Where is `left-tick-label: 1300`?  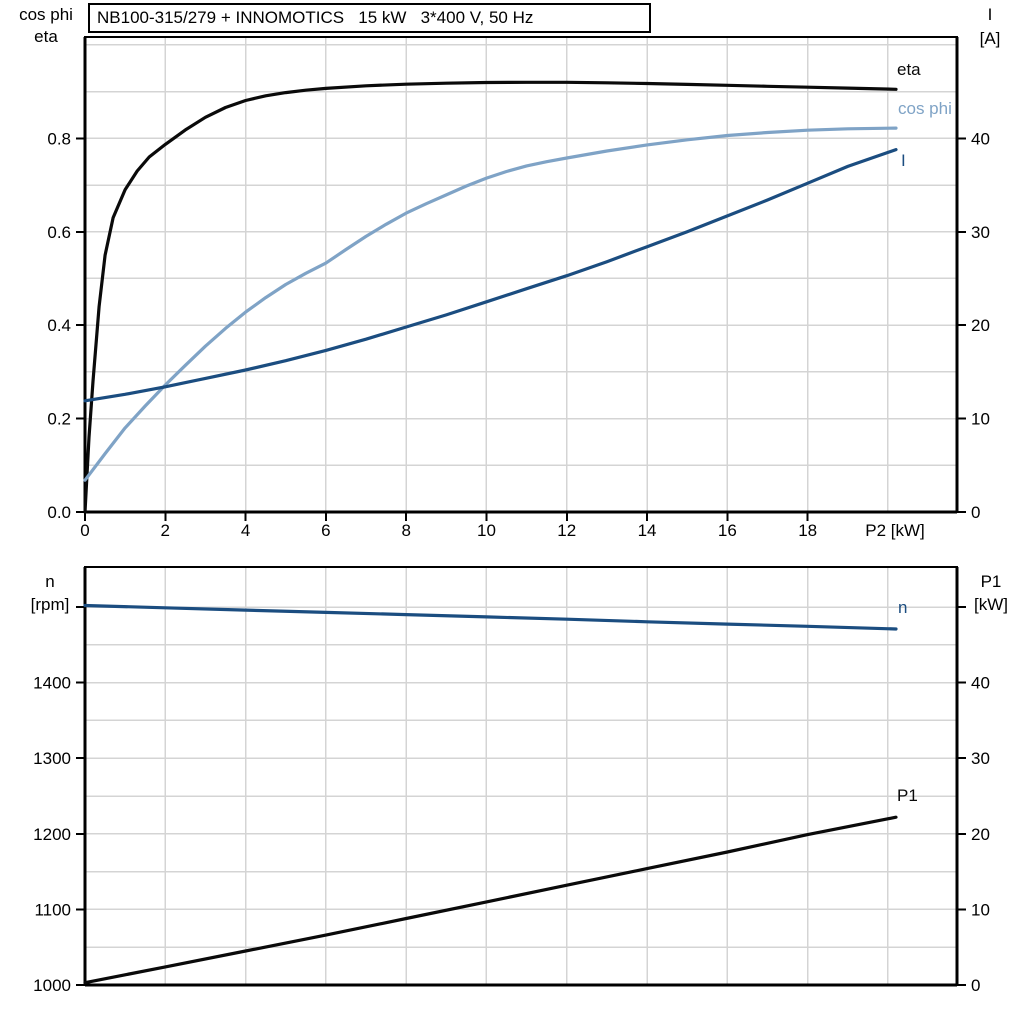 left-tick-label: 1300 is located at coordinates (52, 758).